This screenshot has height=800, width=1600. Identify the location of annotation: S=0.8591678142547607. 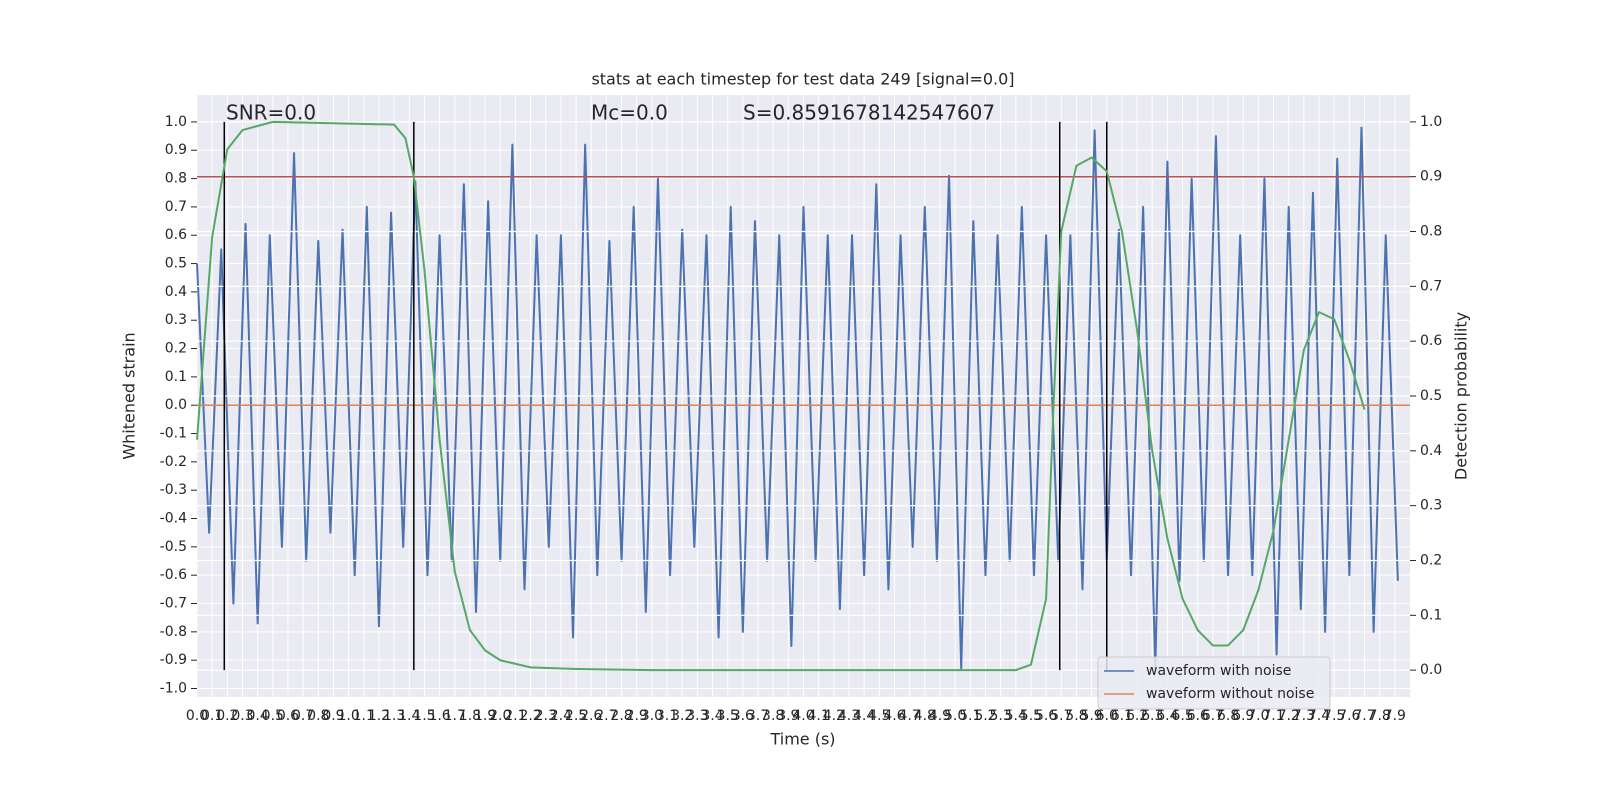
(869, 113).